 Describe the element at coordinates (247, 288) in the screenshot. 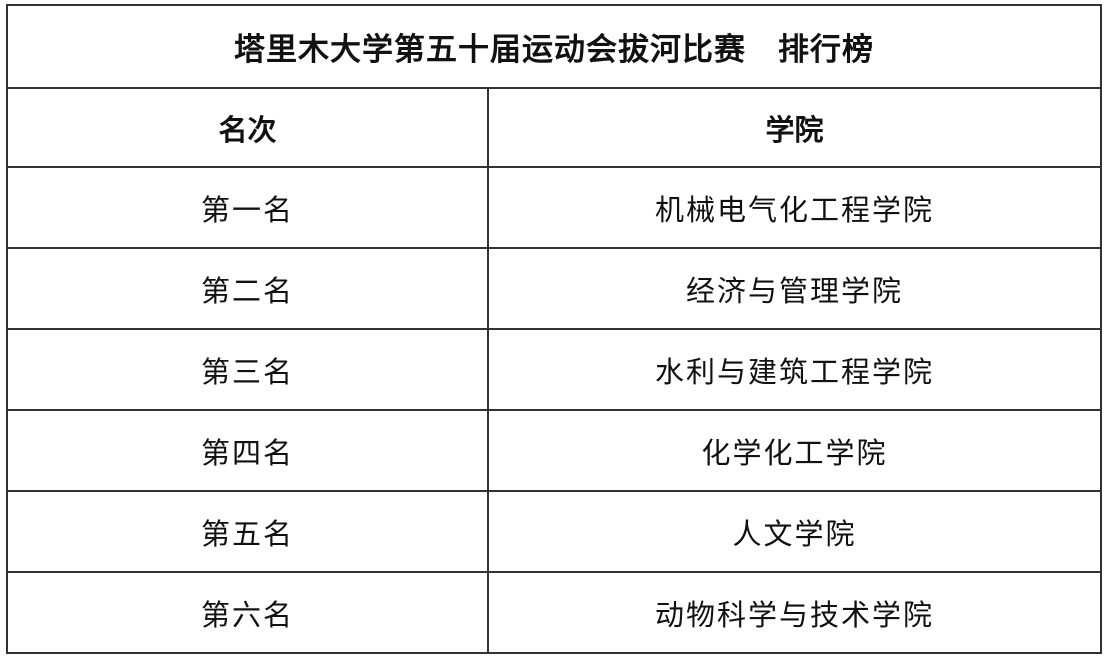

I see `rank-cell: 第二名` at that location.